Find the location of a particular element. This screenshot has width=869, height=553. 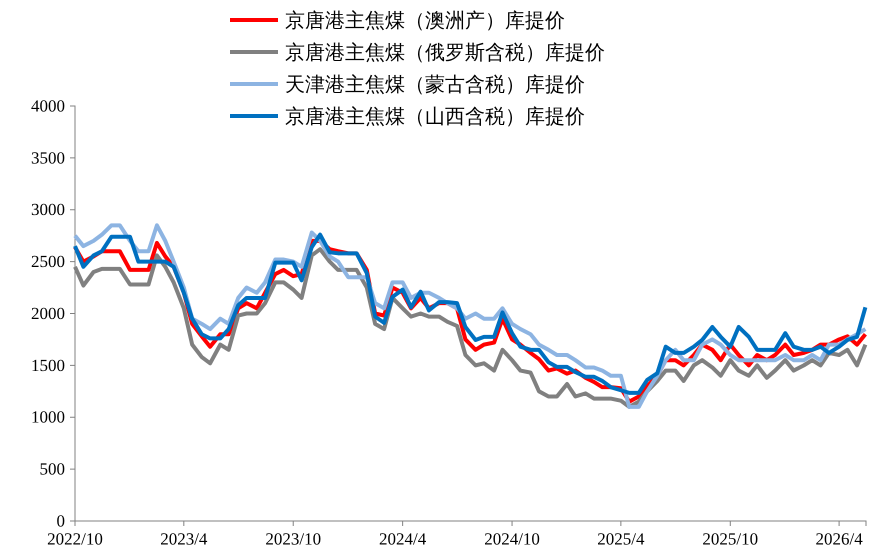

x-tick-label: 2024/10 is located at coordinates (512, 538).